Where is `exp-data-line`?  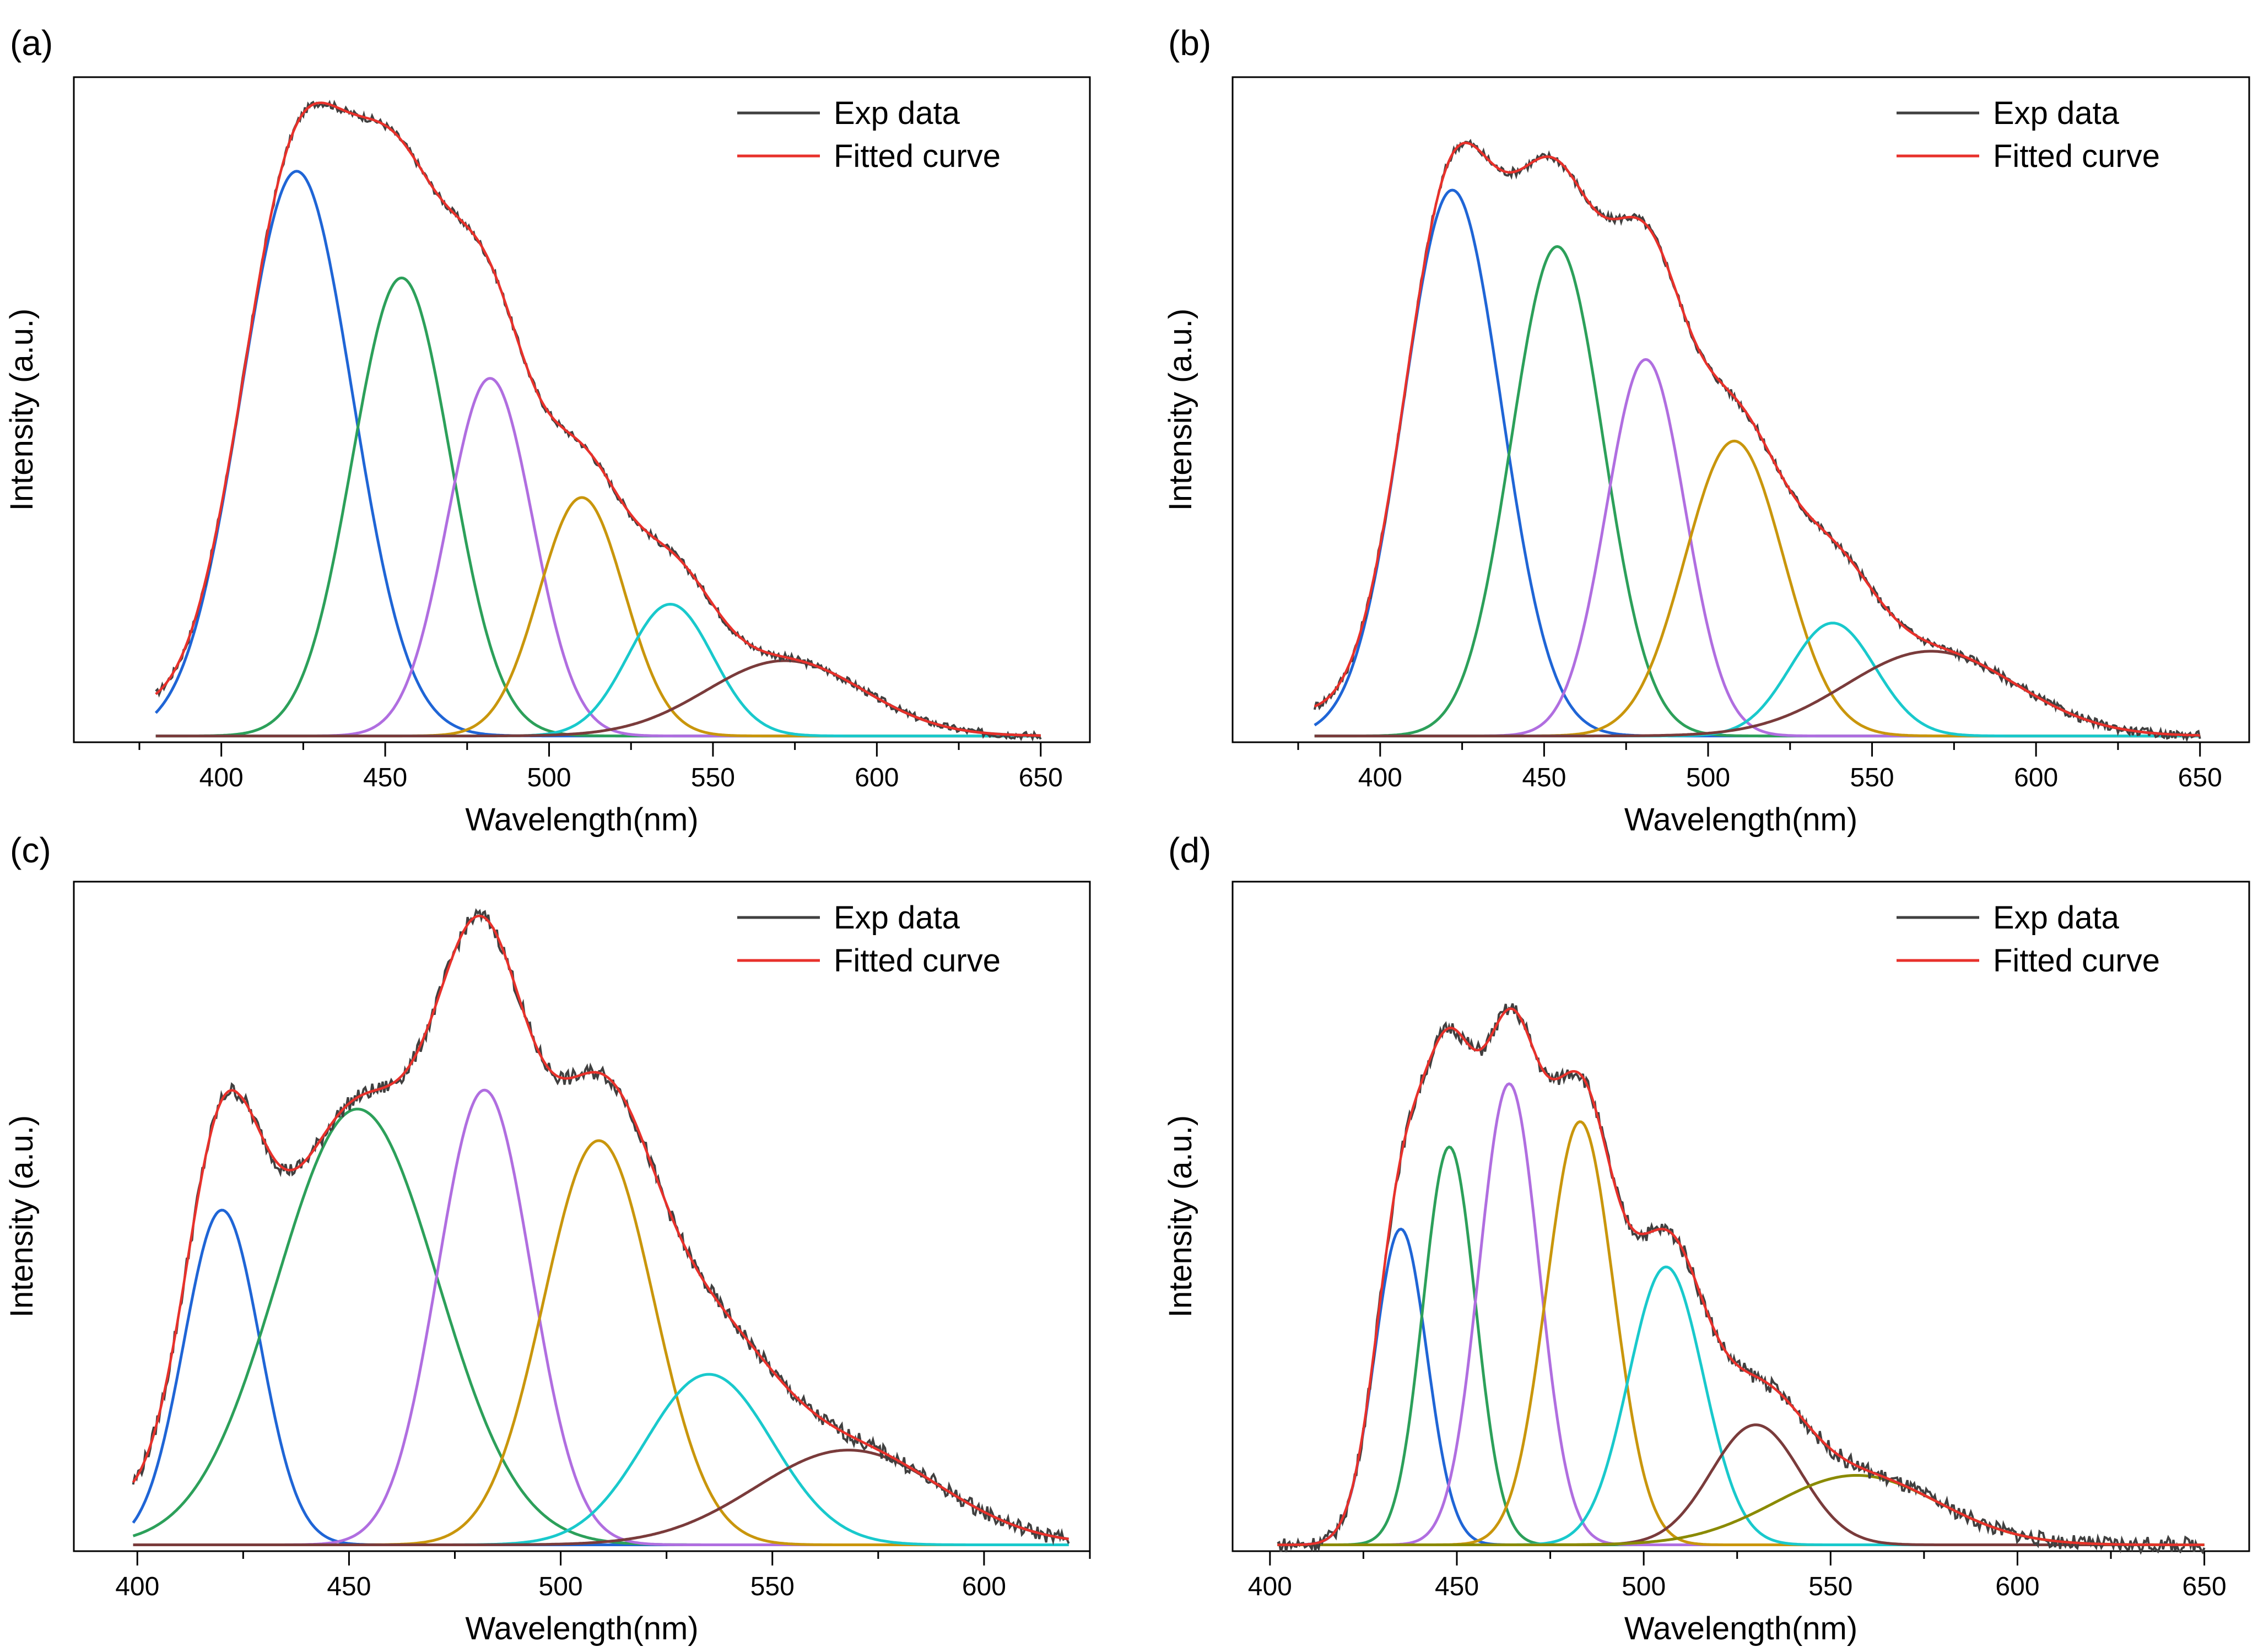
exp-data-line is located at coordinates (1741, 1279).